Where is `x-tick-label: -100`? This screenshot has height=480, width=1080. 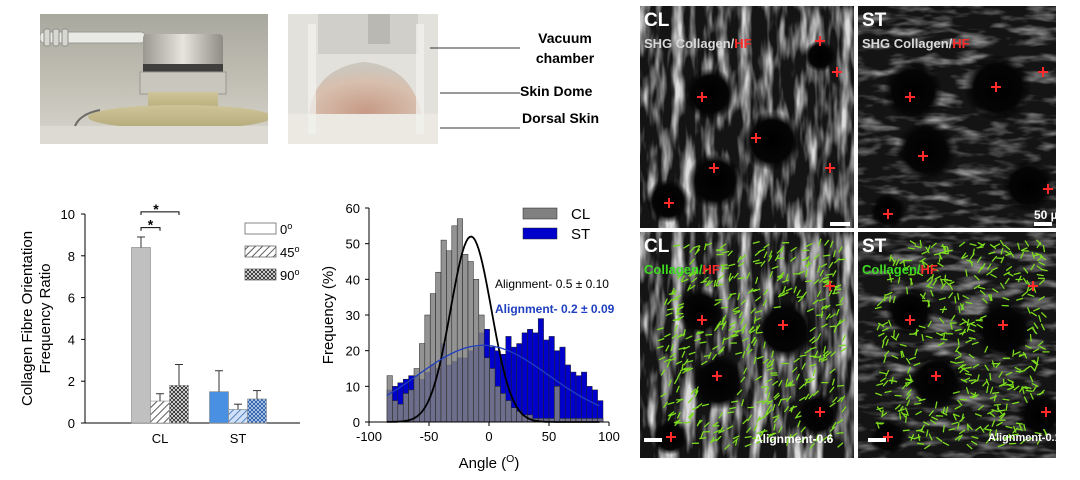
x-tick-label: -100 is located at coordinates (369, 436).